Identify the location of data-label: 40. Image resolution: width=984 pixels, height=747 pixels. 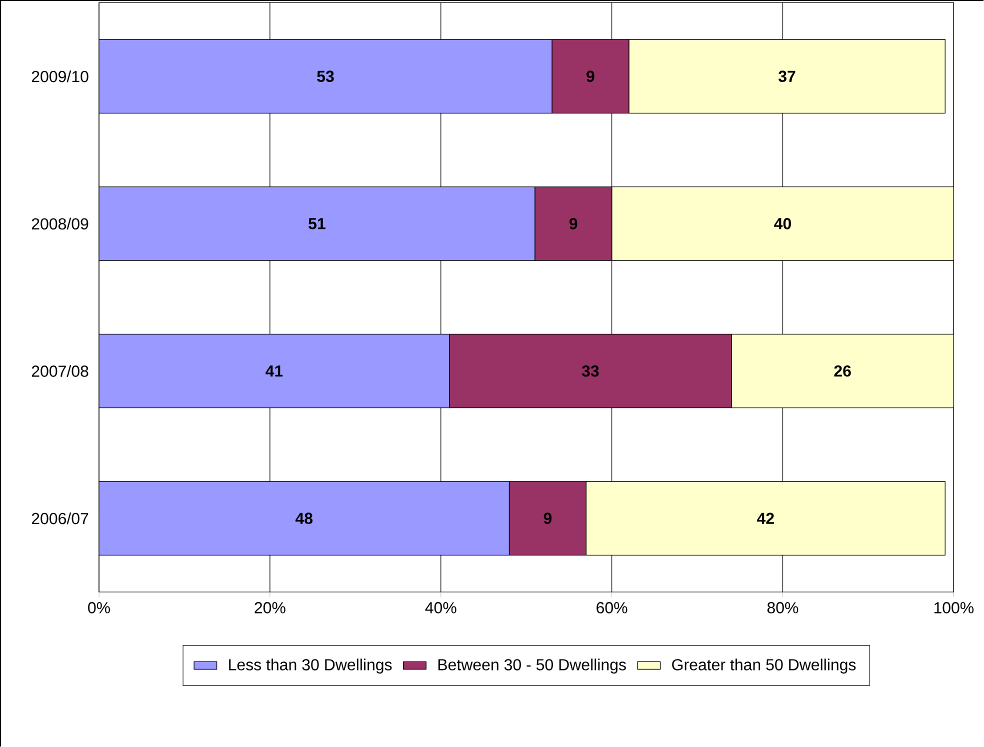
(782, 224).